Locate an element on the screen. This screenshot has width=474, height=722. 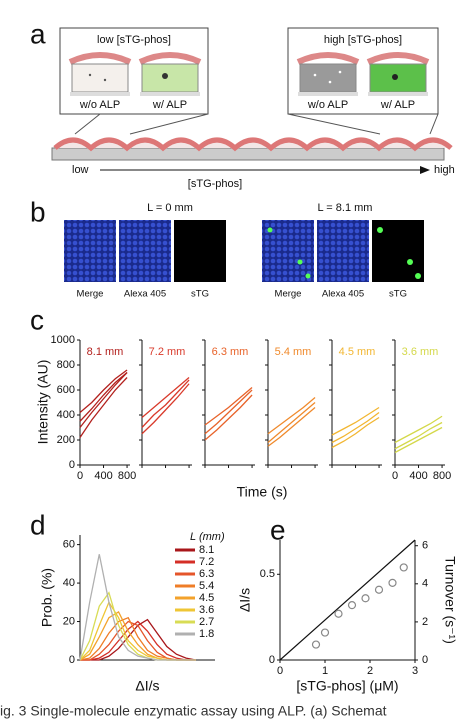
y-tick-label: 200 is located at coordinates (66, 440).